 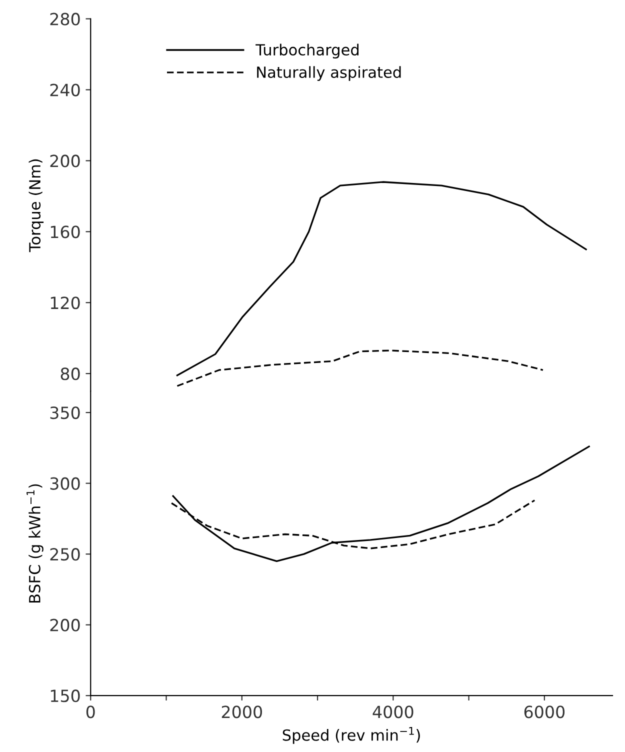 I want to click on y-tick-label: 300, so click(x=65, y=483).